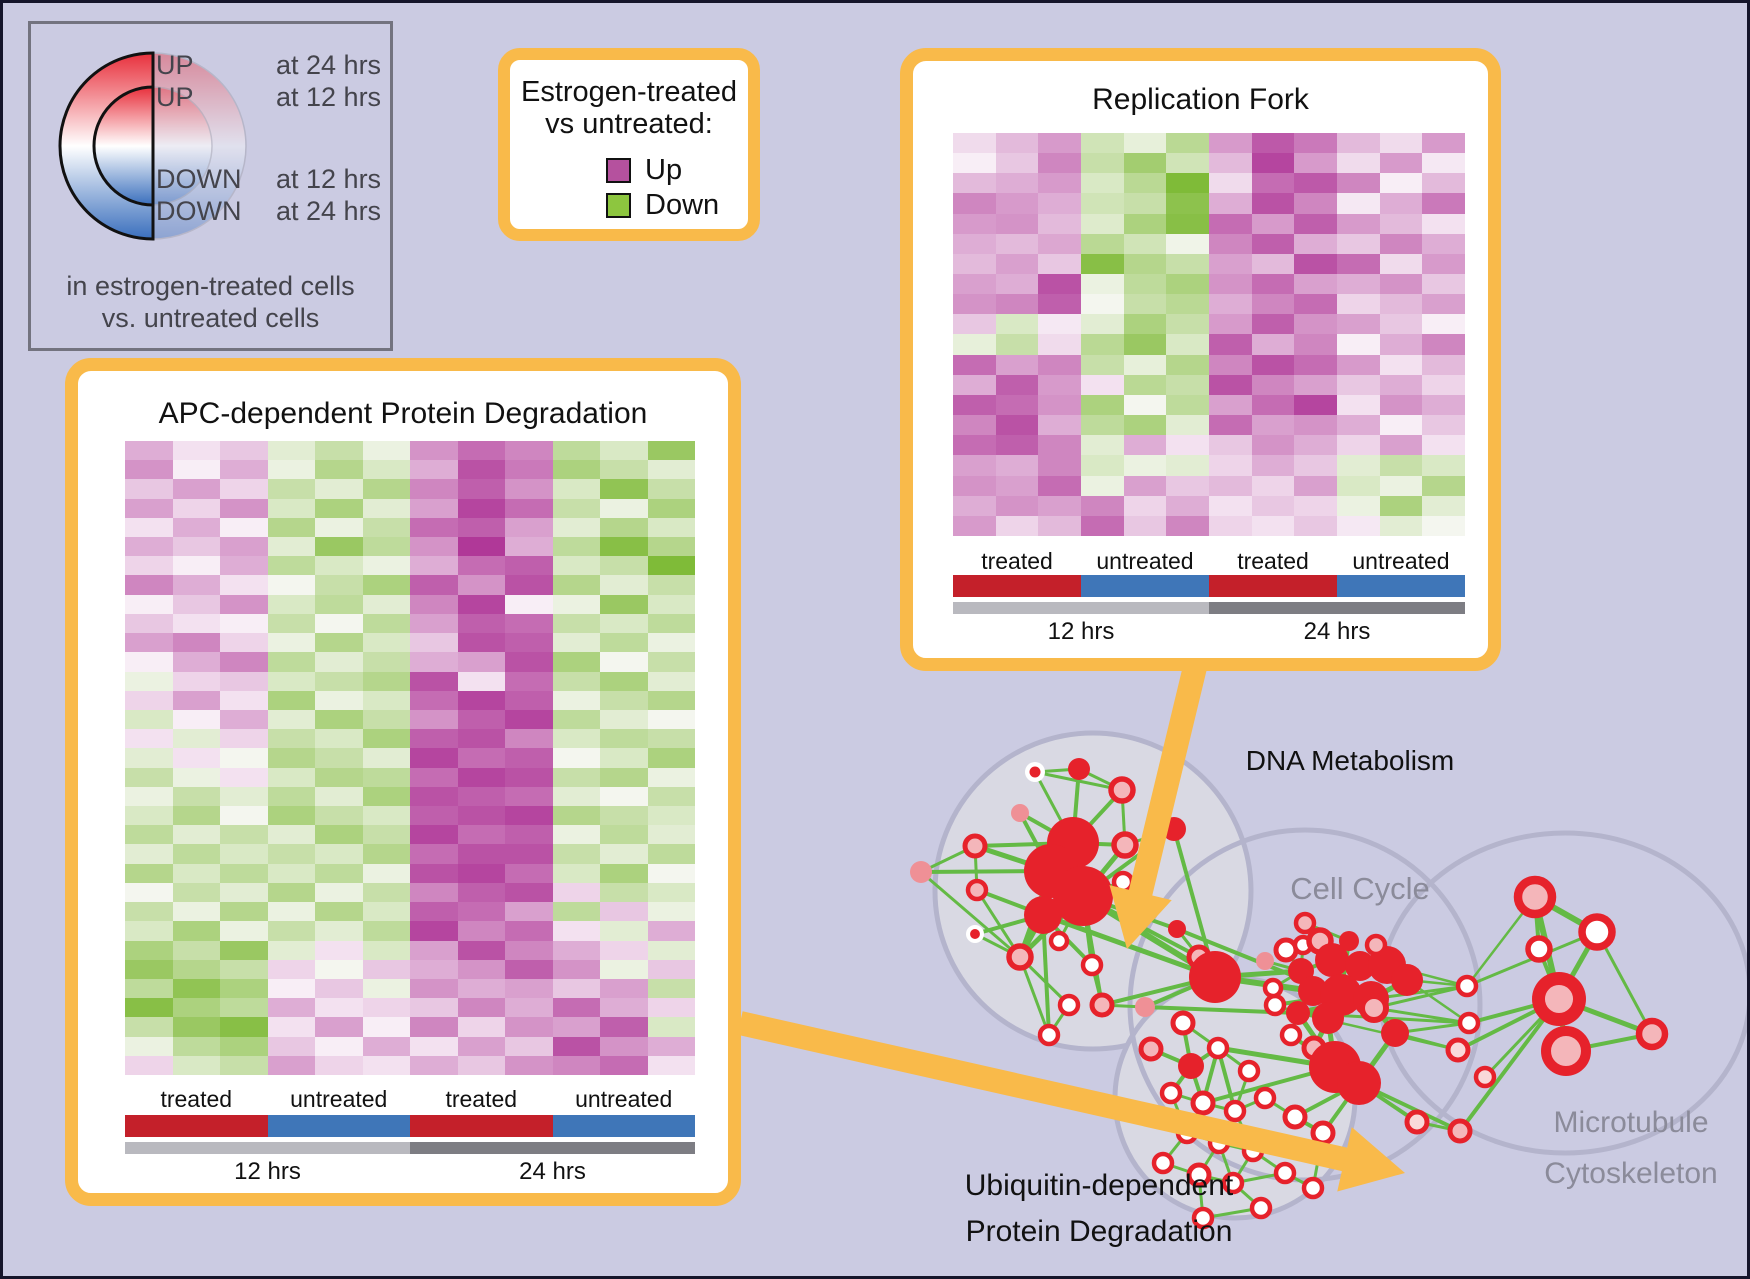 The image size is (1750, 1279). What do you see at coordinates (1401, 561) in the screenshot?
I see `group-label: untreated` at bounding box center [1401, 561].